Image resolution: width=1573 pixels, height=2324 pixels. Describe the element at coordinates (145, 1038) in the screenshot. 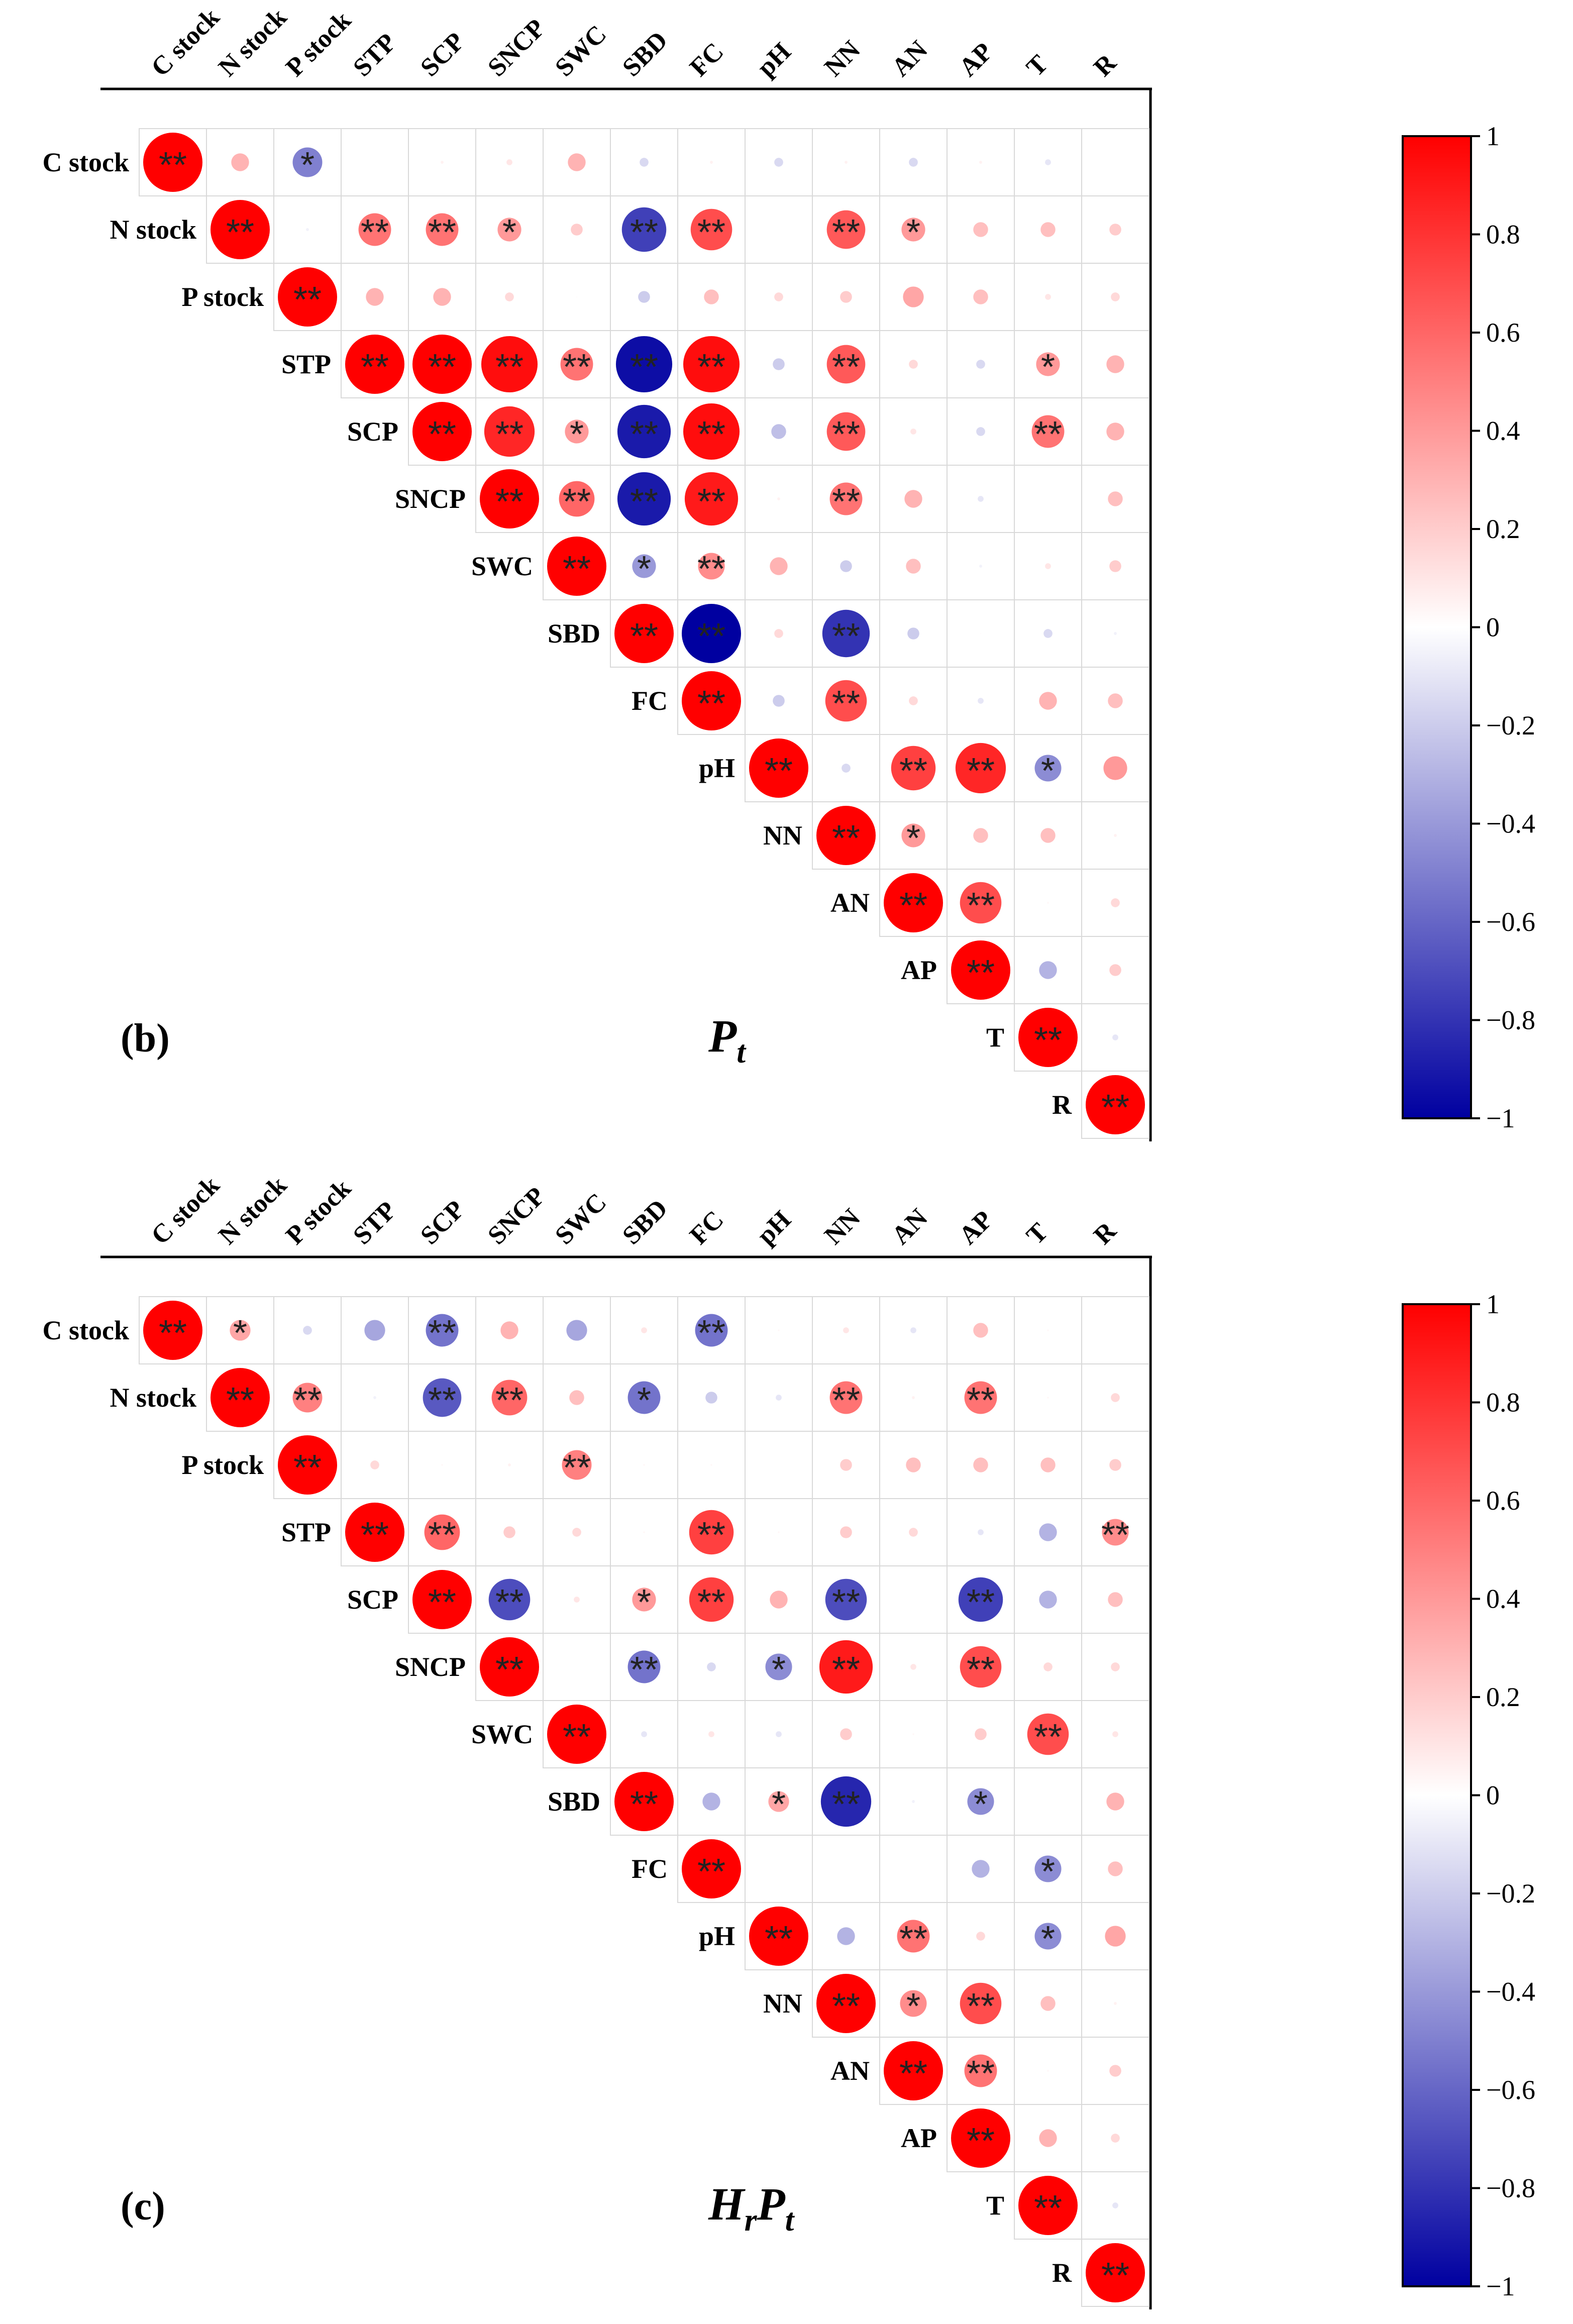

I see `panel-label: (b)` at that location.